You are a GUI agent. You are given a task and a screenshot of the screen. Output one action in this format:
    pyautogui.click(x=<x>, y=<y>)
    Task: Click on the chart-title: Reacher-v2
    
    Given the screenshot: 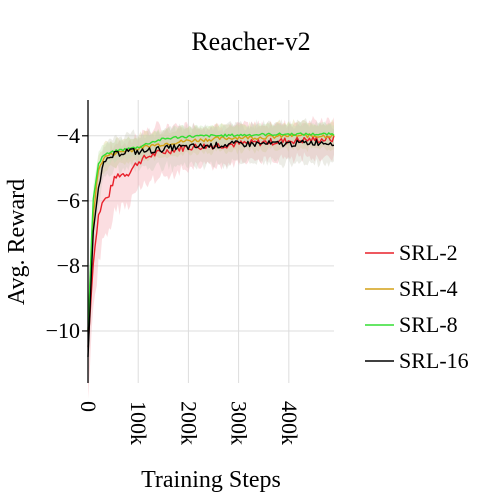 What is the action you would take?
    pyautogui.click(x=250, y=41)
    